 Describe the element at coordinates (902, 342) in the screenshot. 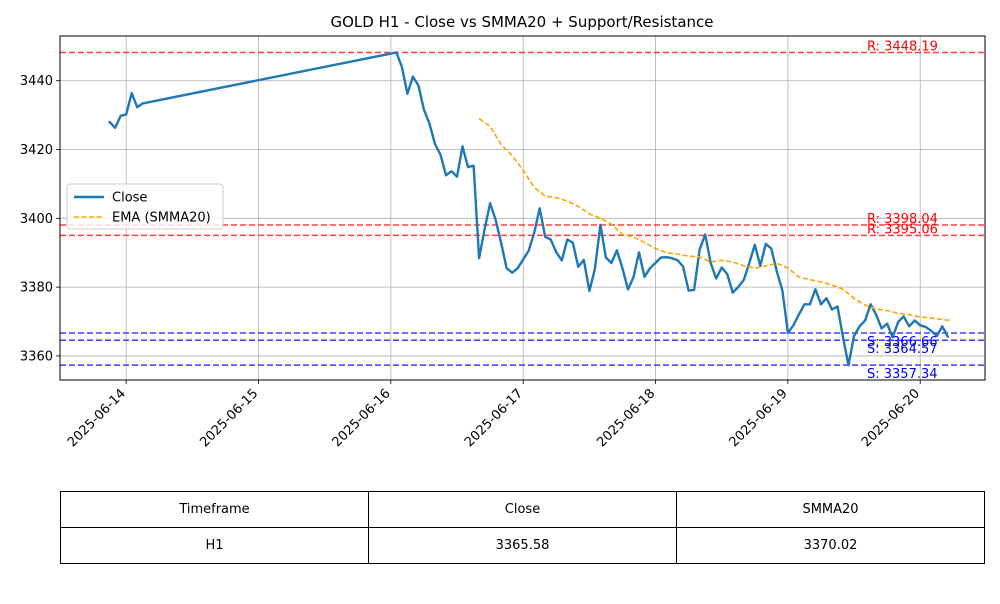

I see `support-level-label: S: 3366.66` at that location.